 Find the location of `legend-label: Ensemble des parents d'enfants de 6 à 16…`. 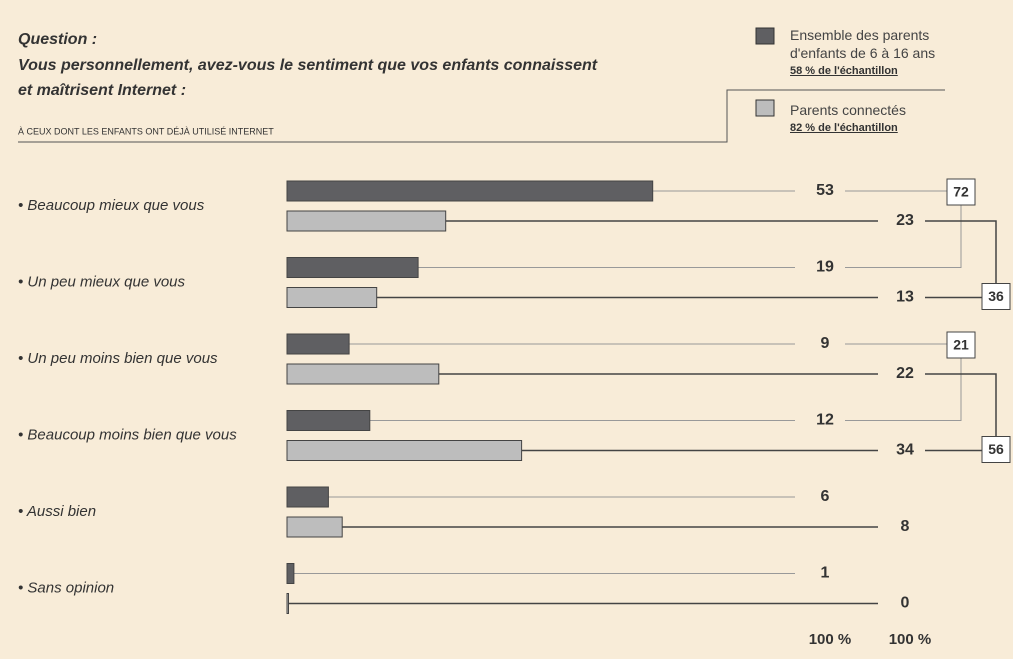

legend-label: Ensemble des parents d'enfants de 6 à 16… is located at coordinates (863, 44).